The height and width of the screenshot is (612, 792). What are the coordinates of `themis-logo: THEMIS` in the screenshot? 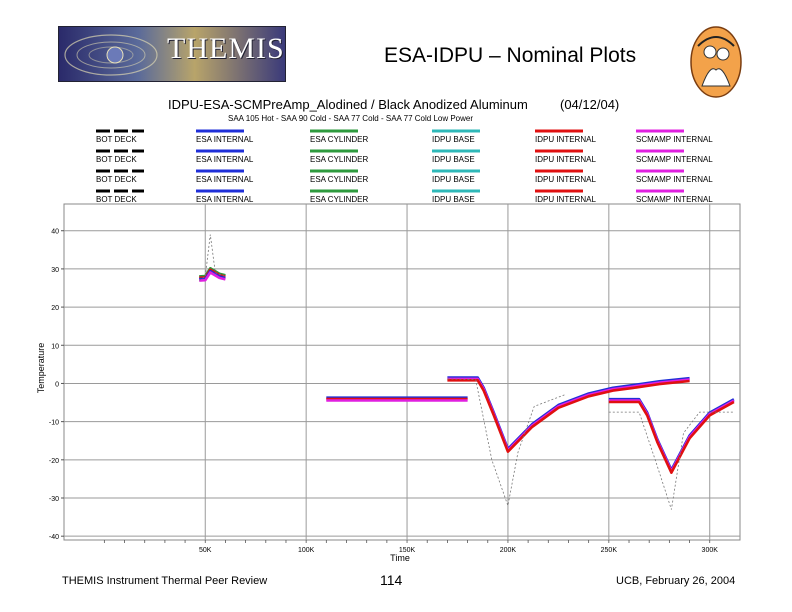 It's located at (172, 54).